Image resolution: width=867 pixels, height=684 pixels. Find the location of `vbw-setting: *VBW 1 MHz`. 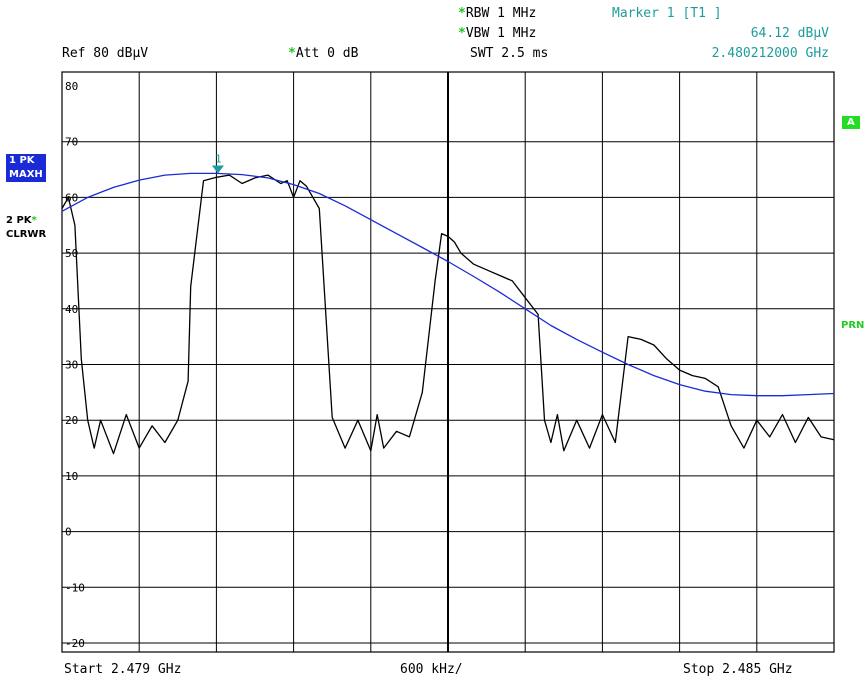

vbw-setting: *VBW 1 MHz is located at coordinates (497, 33).